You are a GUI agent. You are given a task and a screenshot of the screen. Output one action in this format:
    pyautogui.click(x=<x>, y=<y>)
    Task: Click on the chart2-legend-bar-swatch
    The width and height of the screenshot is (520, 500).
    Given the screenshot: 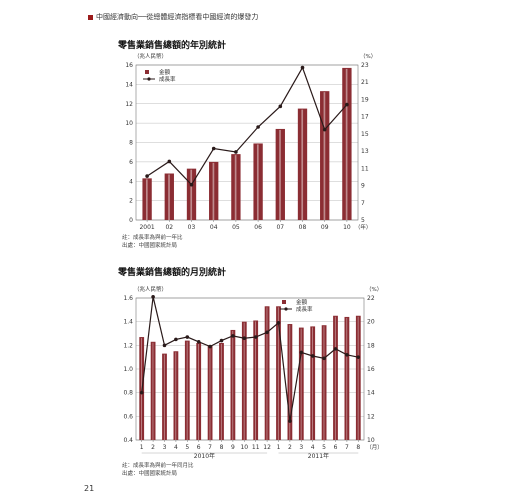 What is the action you would take?
    pyautogui.click(x=284, y=302)
    